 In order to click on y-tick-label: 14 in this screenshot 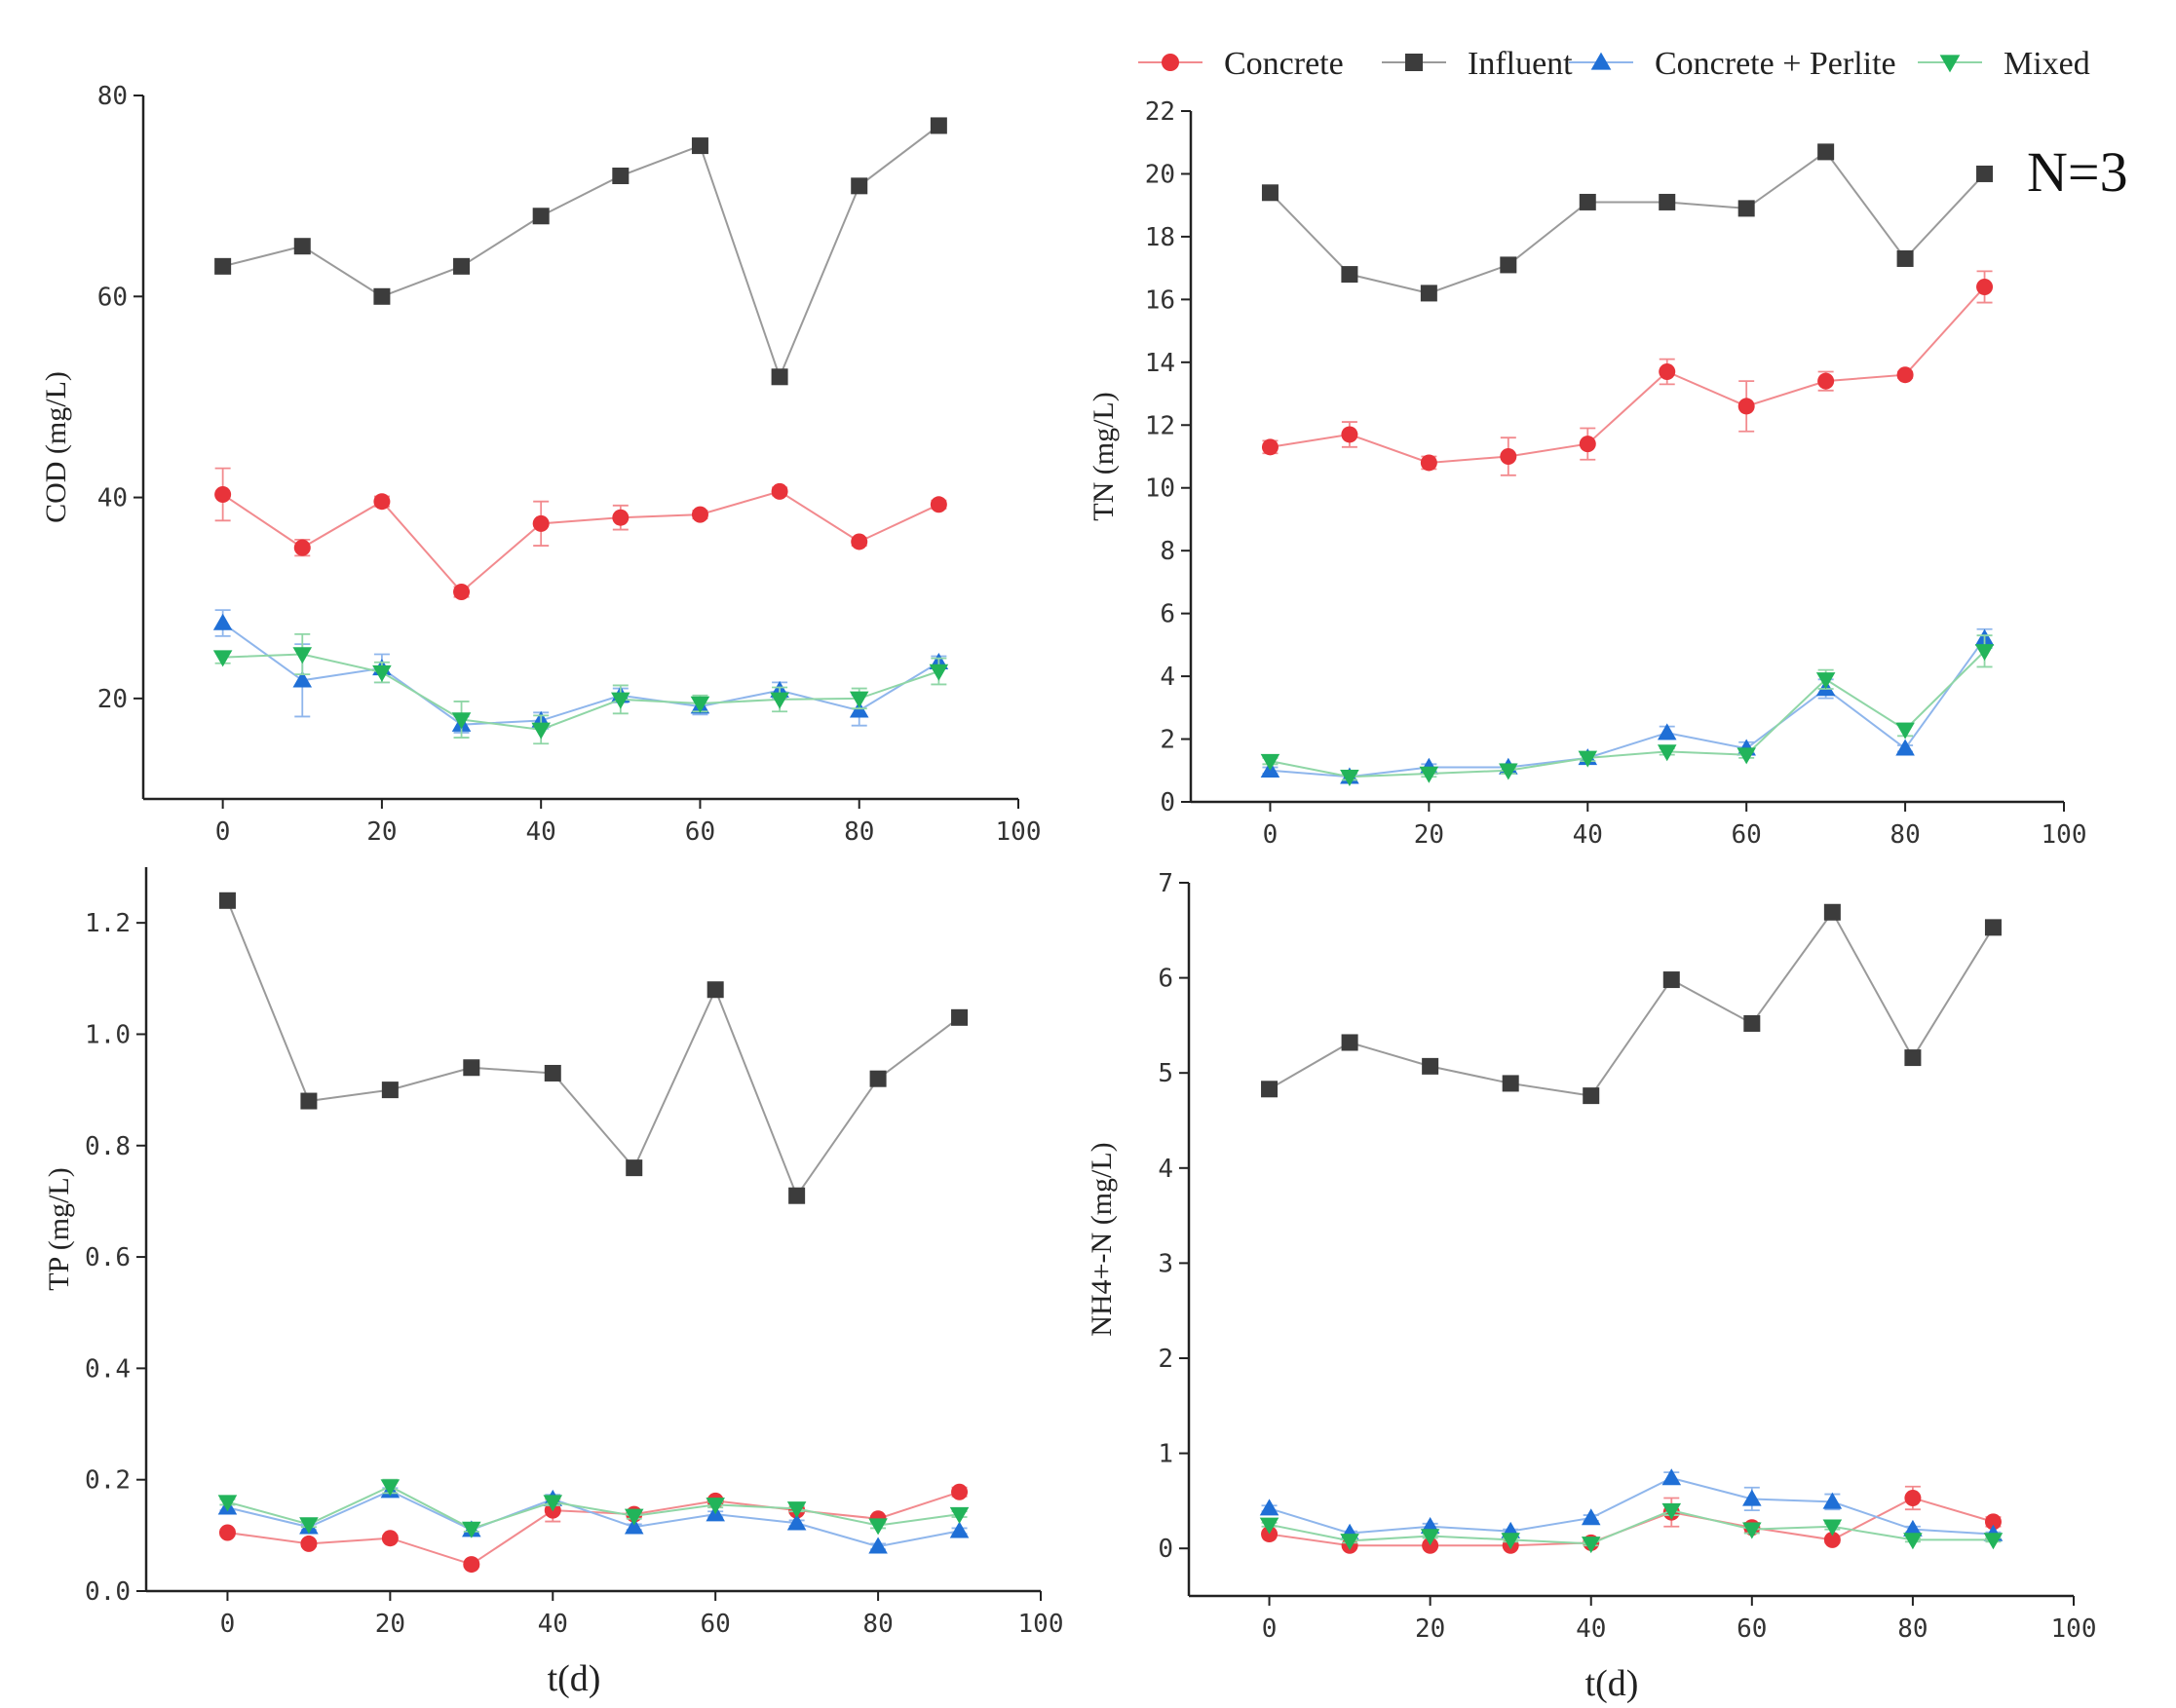, I will do `click(1160, 364)`.